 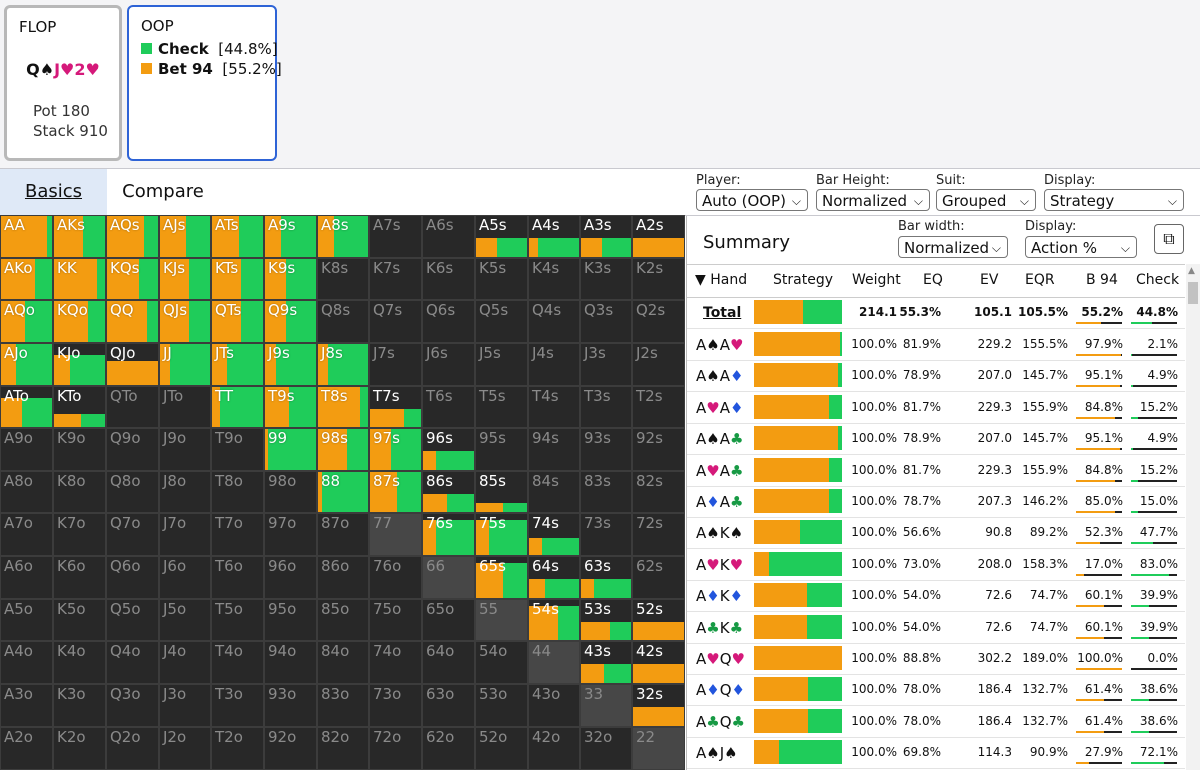 What do you see at coordinates (79, 279) in the screenshot?
I see `hand-cell-KK: KK` at bounding box center [79, 279].